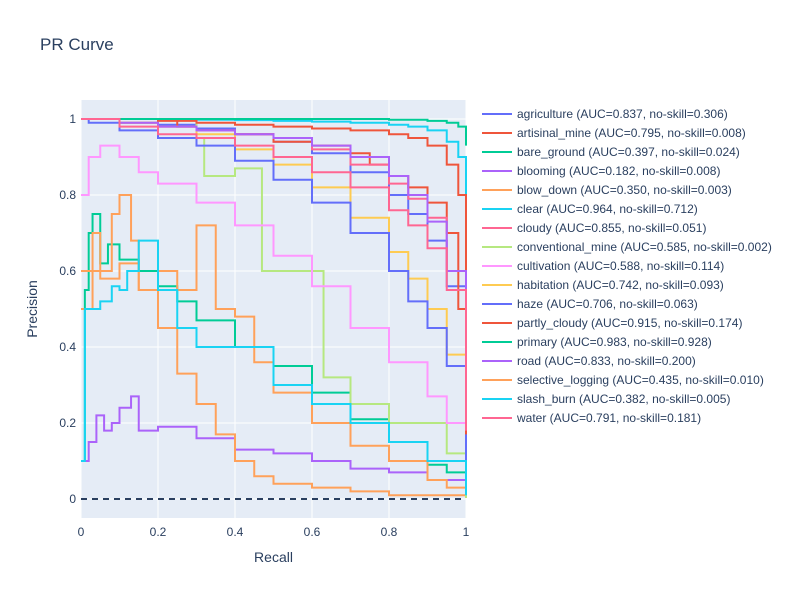  Describe the element at coordinates (607, 304) in the screenshot. I see `legend-label-haze: haze (AUC=0.706, no-skill=0.063)` at that location.